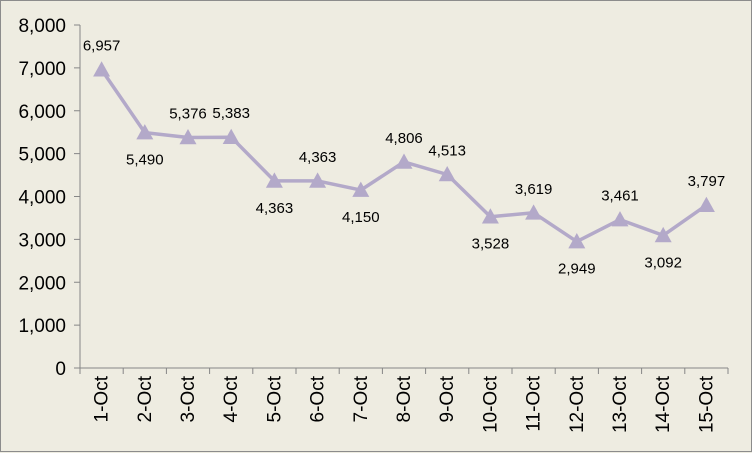  What do you see at coordinates (42, 112) in the screenshot?
I see `y-tick-label: 6,000` at bounding box center [42, 112].